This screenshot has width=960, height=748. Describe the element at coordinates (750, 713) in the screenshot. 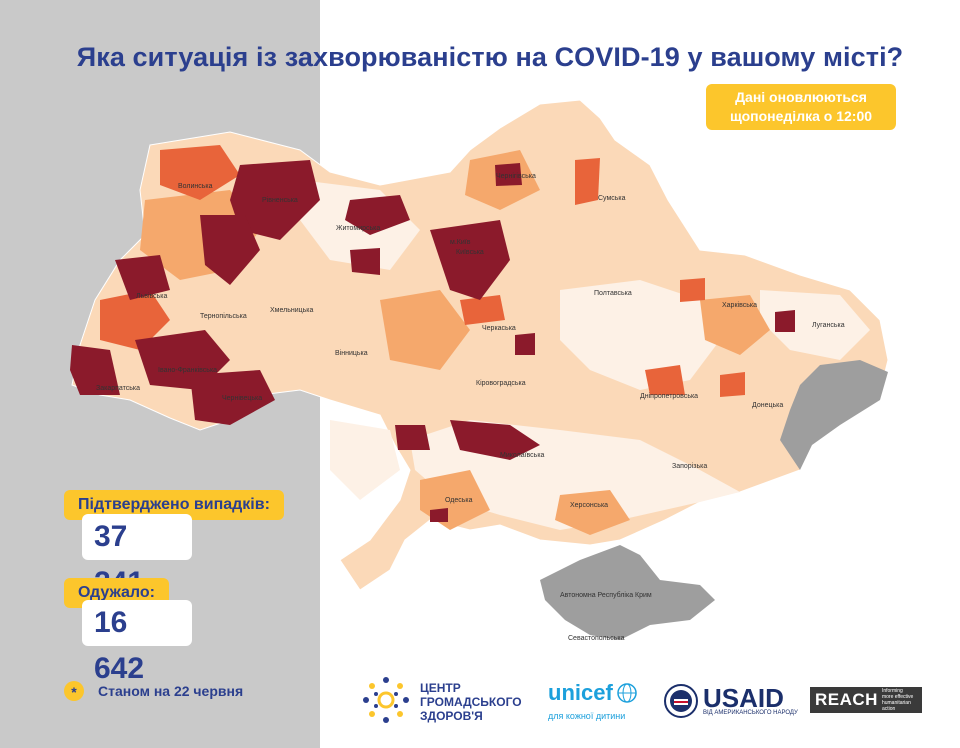

I see `usaid-tagline: ВІД АМЕРИКАНСЬКОГО НАРОДУ` at that location.